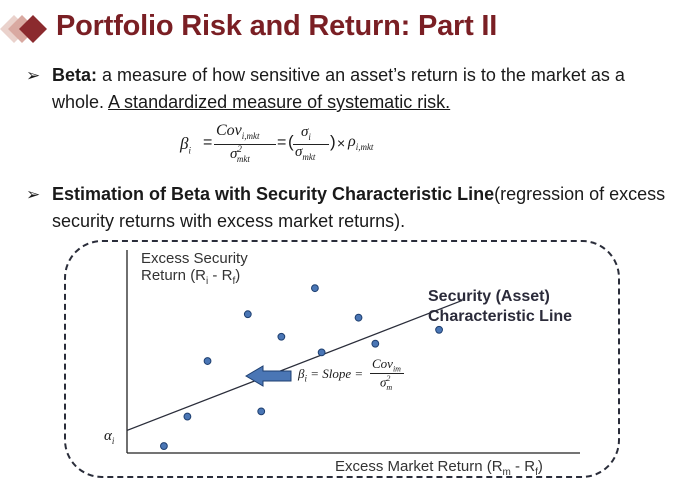  Describe the element at coordinates (268, 376) in the screenshot. I see `slope-arrow-icon` at that location.